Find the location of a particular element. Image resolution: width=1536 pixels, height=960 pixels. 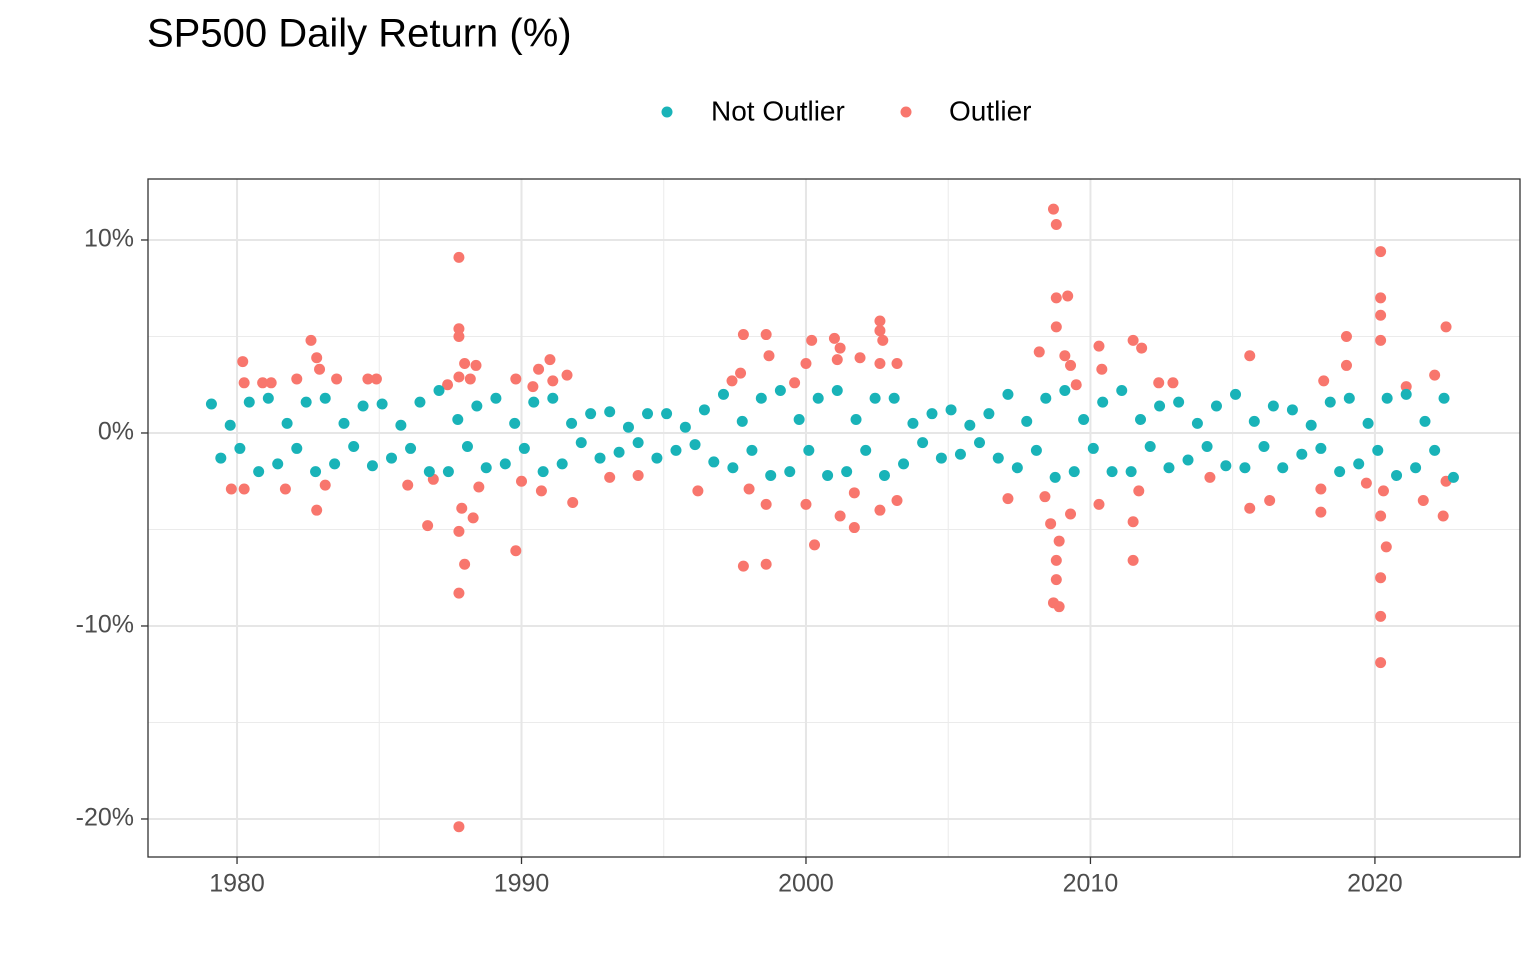

x-tick-label: 2020 is located at coordinates (1375, 884).